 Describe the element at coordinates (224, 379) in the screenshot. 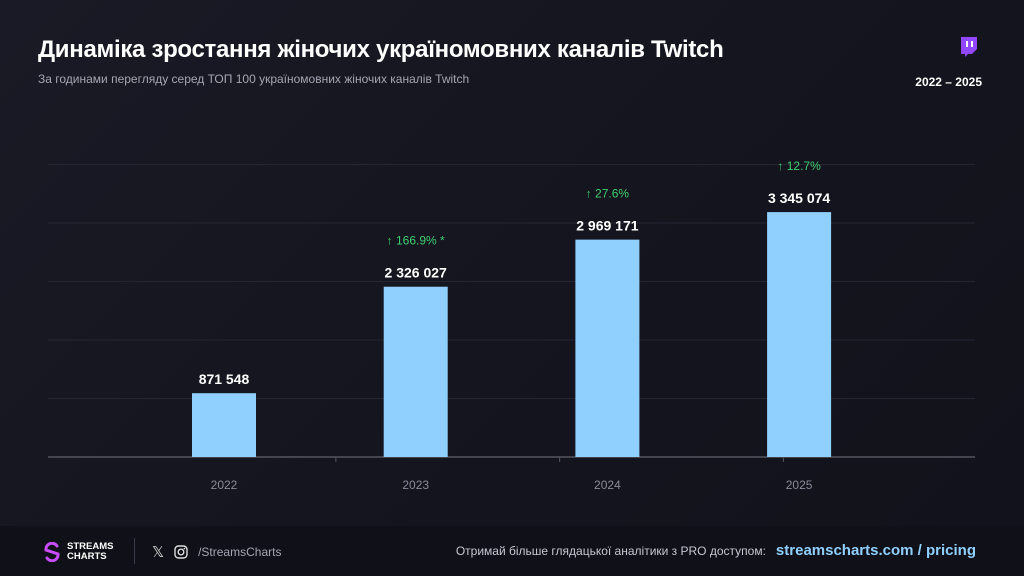

I see `value-label-2022: 871 548` at that location.